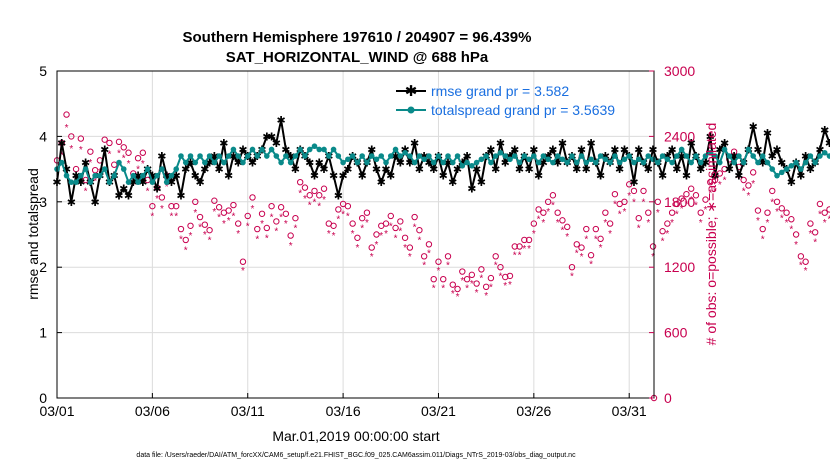 Image resolution: width=830 pixels, height=470 pixels. I want to click on chart-subtitle: SAT_HORIZONTAL_WIND @ 688 hPa, so click(357, 57).